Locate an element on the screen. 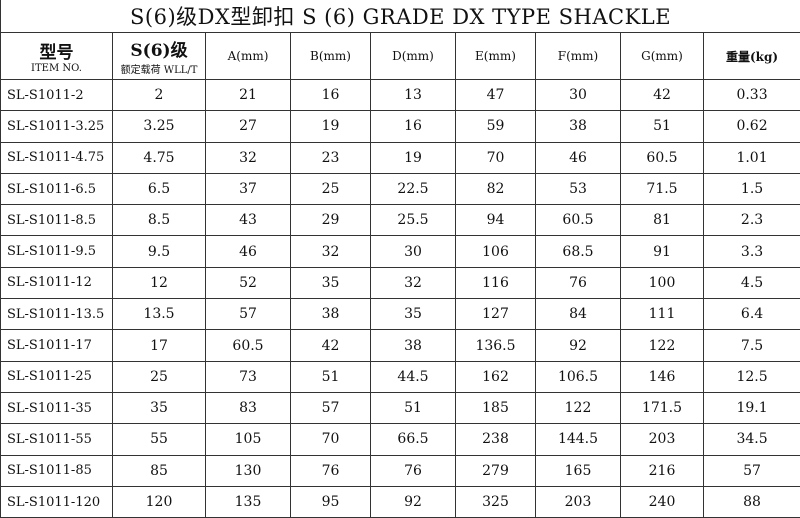 The image size is (800, 518). table-cell: SL-S1011-4.75 is located at coordinates (56, 157).